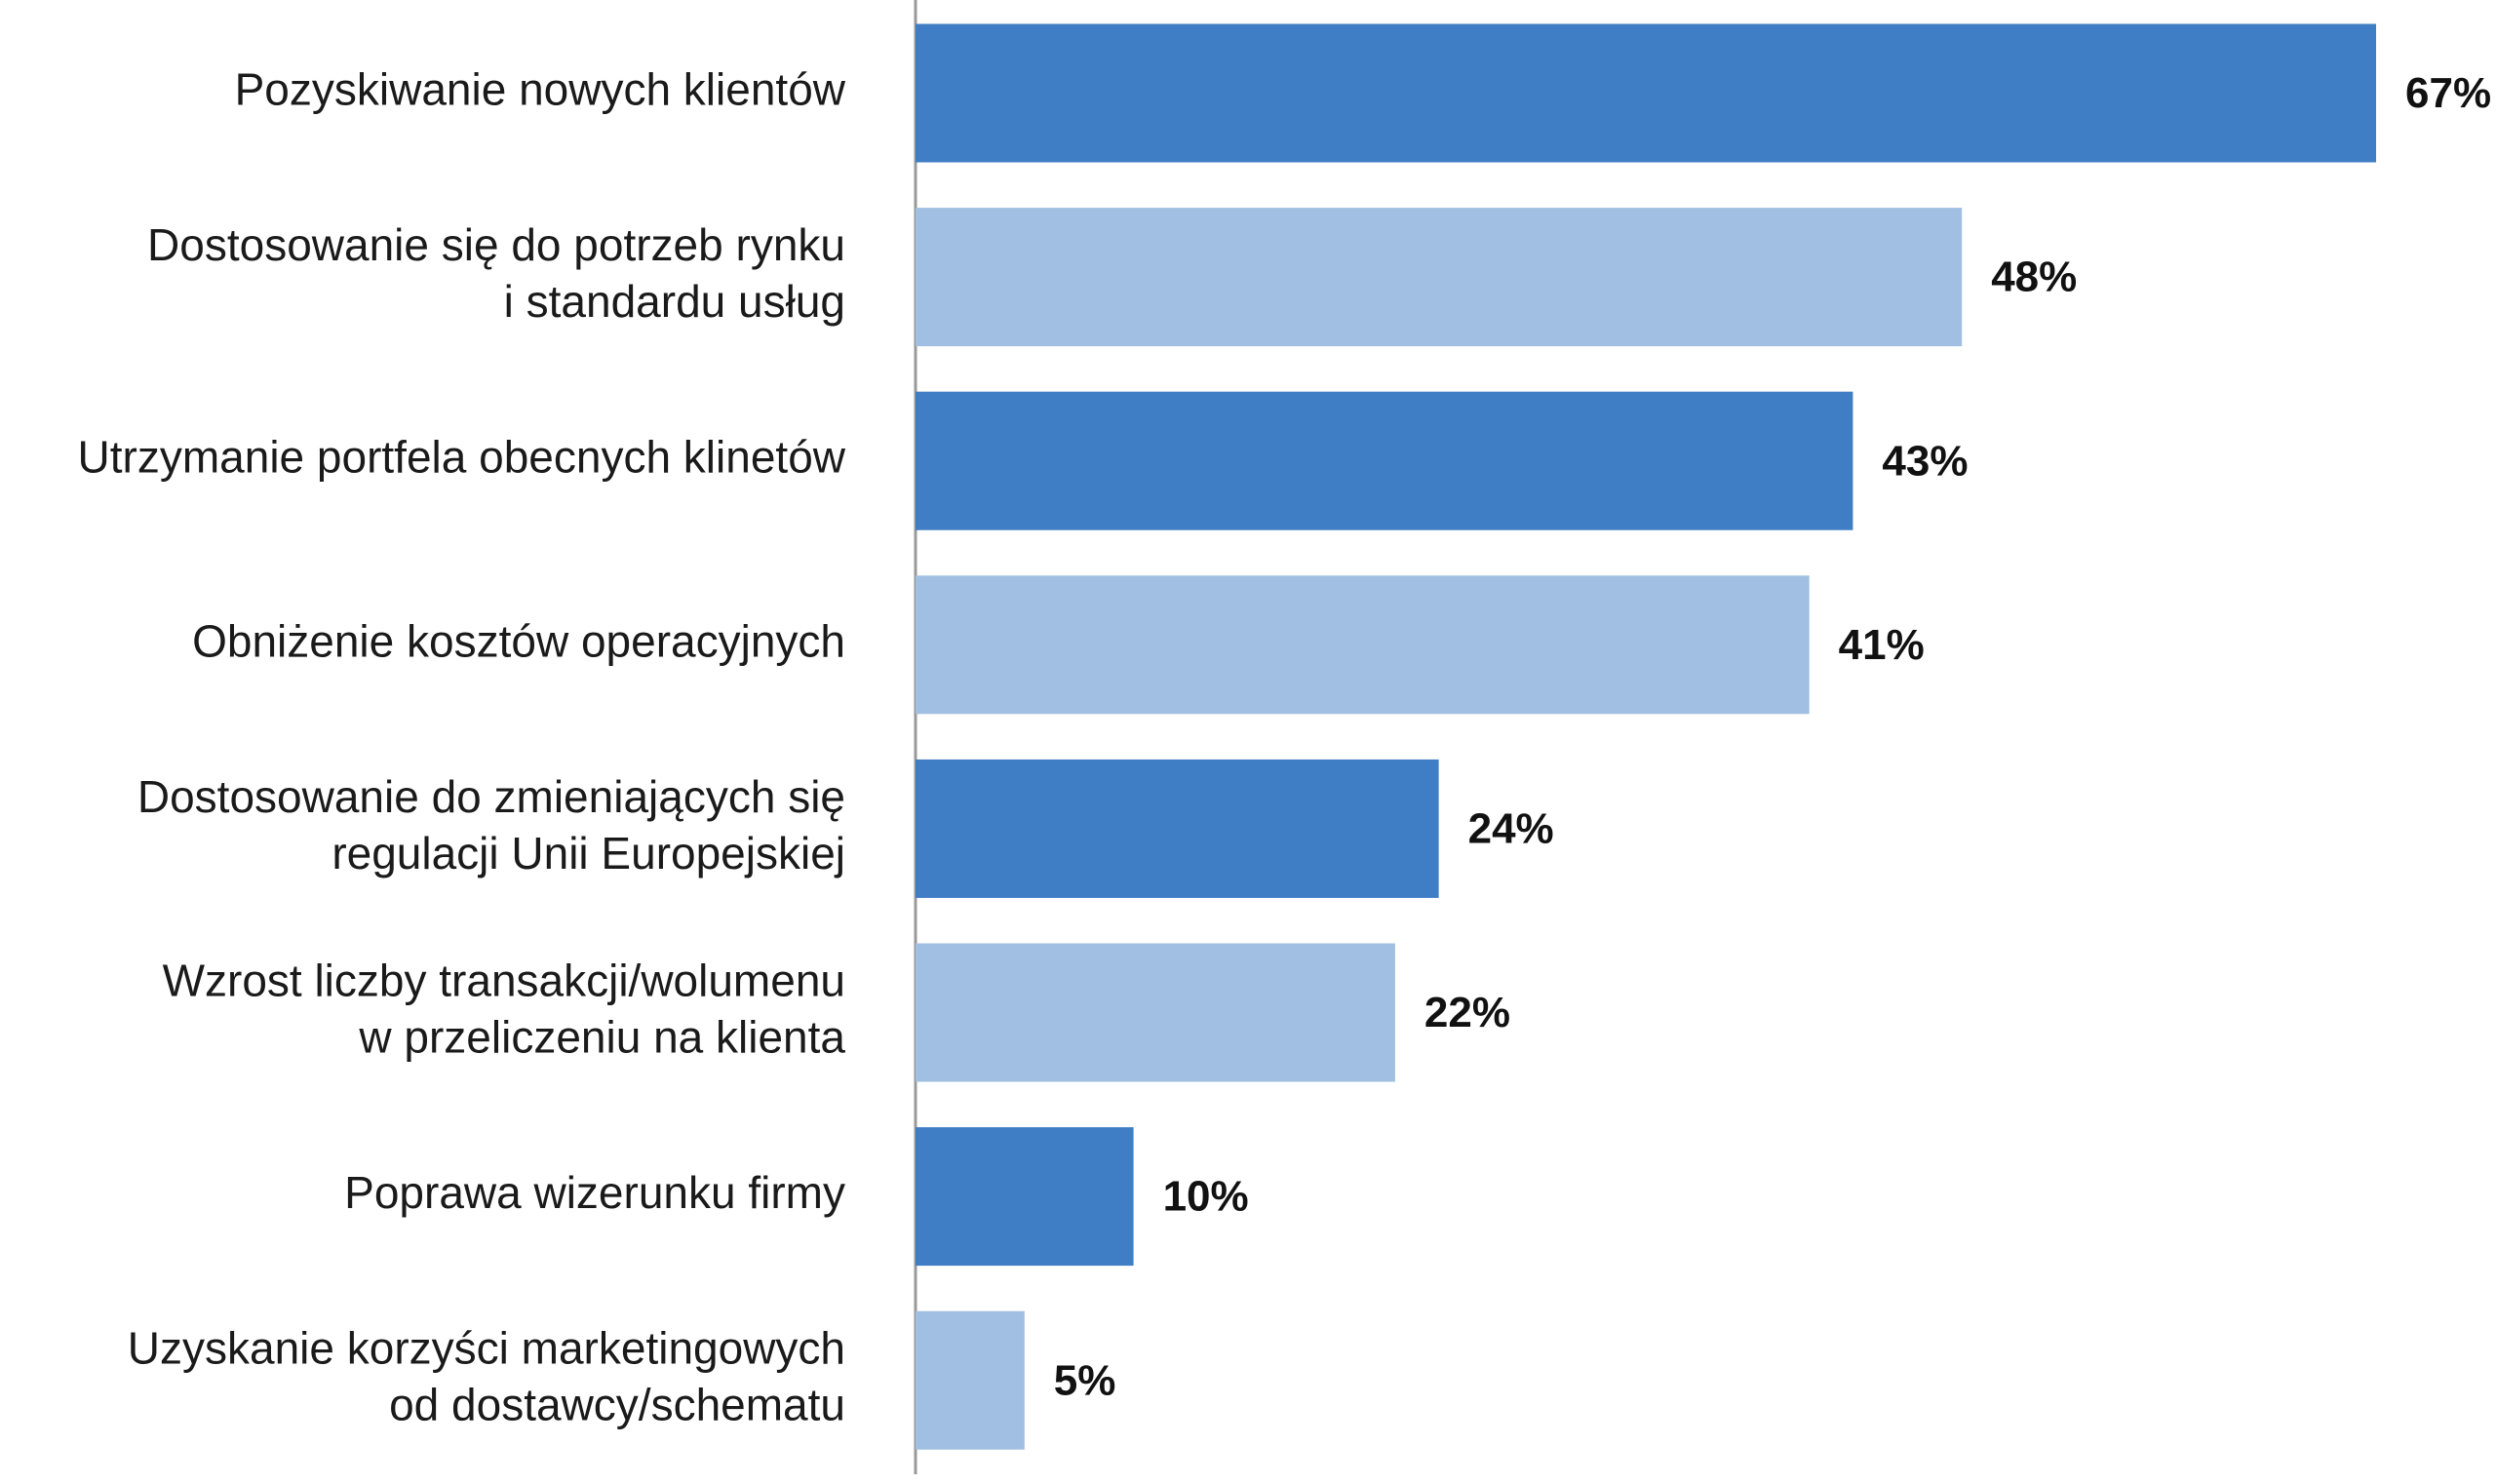  I want to click on category-label-line: Obniżenie kosztów operacyjnych, so click(518, 640).